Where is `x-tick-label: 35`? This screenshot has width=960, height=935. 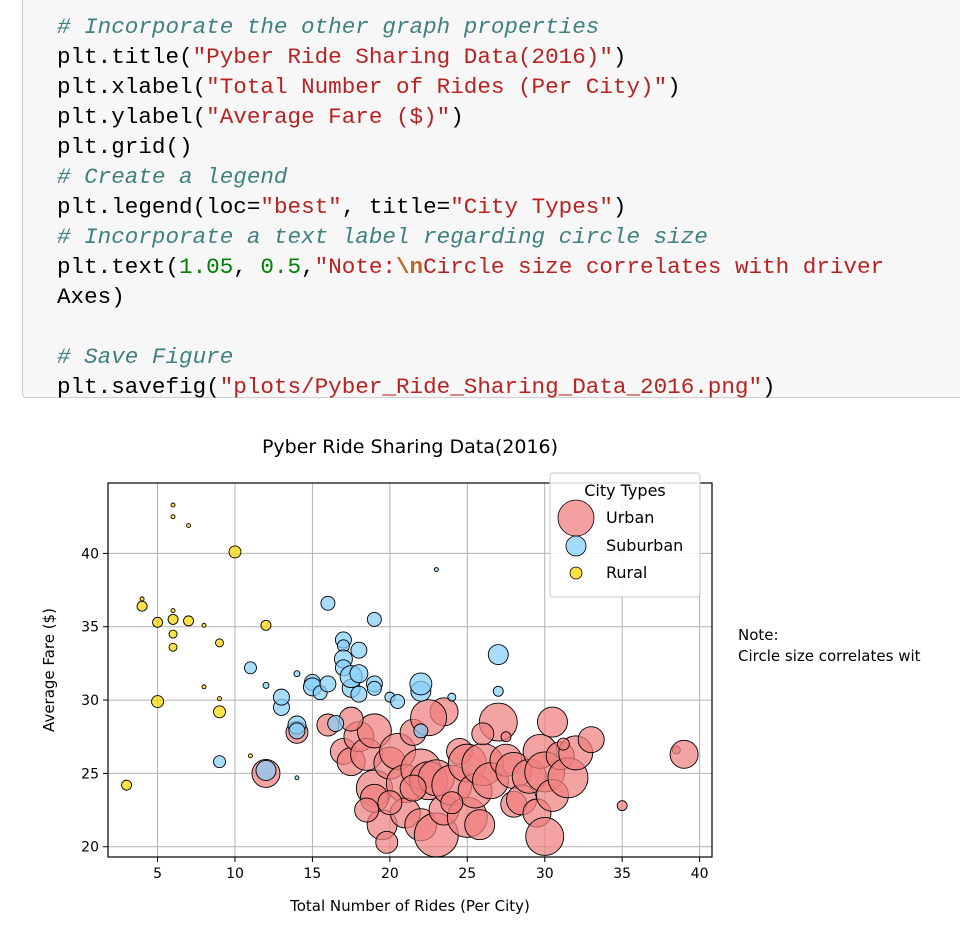
x-tick-label: 35 is located at coordinates (622, 874).